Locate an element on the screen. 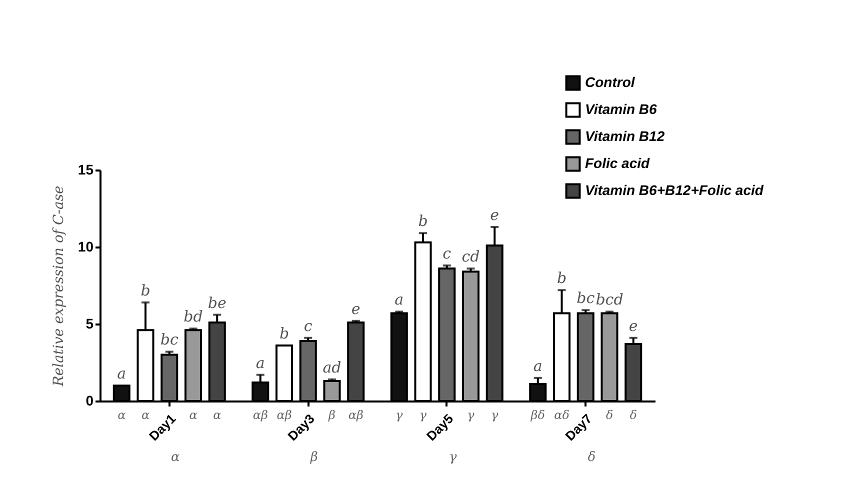 This screenshot has height=483, width=866. legend-label: Control is located at coordinates (610, 82).